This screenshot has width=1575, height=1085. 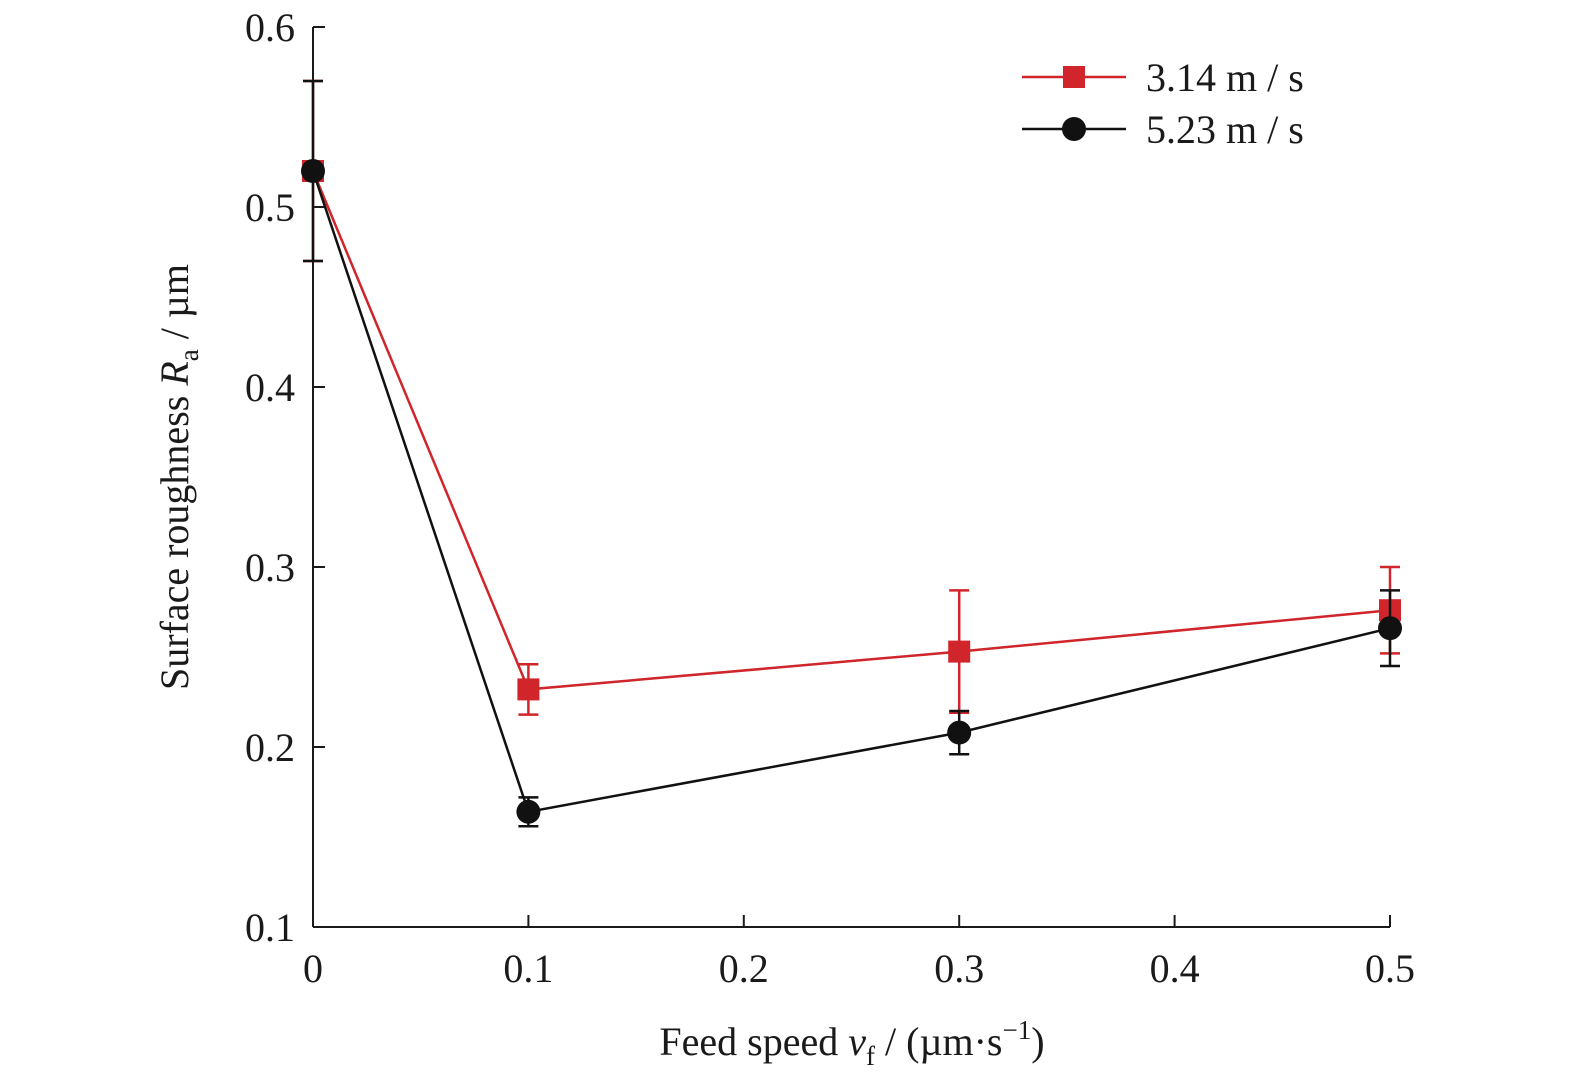 I want to click on x-tick-label: 0.3, so click(x=959, y=968).